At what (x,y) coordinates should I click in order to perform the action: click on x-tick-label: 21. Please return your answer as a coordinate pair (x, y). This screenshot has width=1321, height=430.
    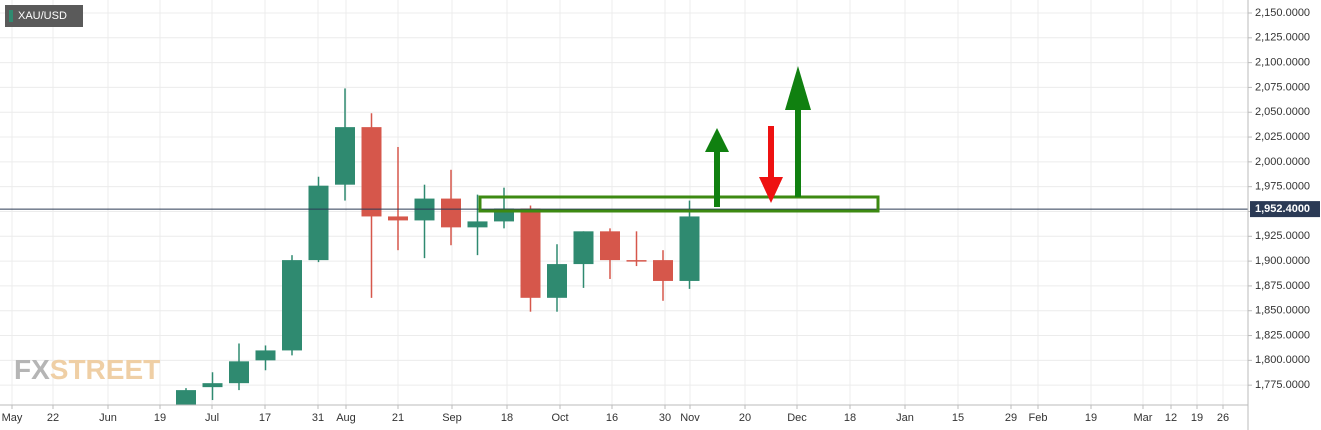
    Looking at the image, I should click on (398, 418).